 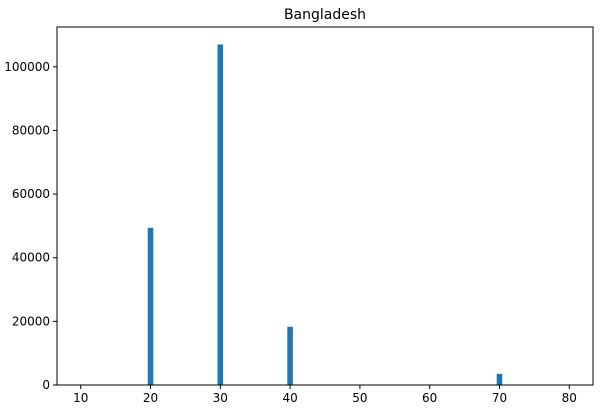 I want to click on y-axis: 0 20000 40000 60000 80000 100000, so click(x=30, y=226).